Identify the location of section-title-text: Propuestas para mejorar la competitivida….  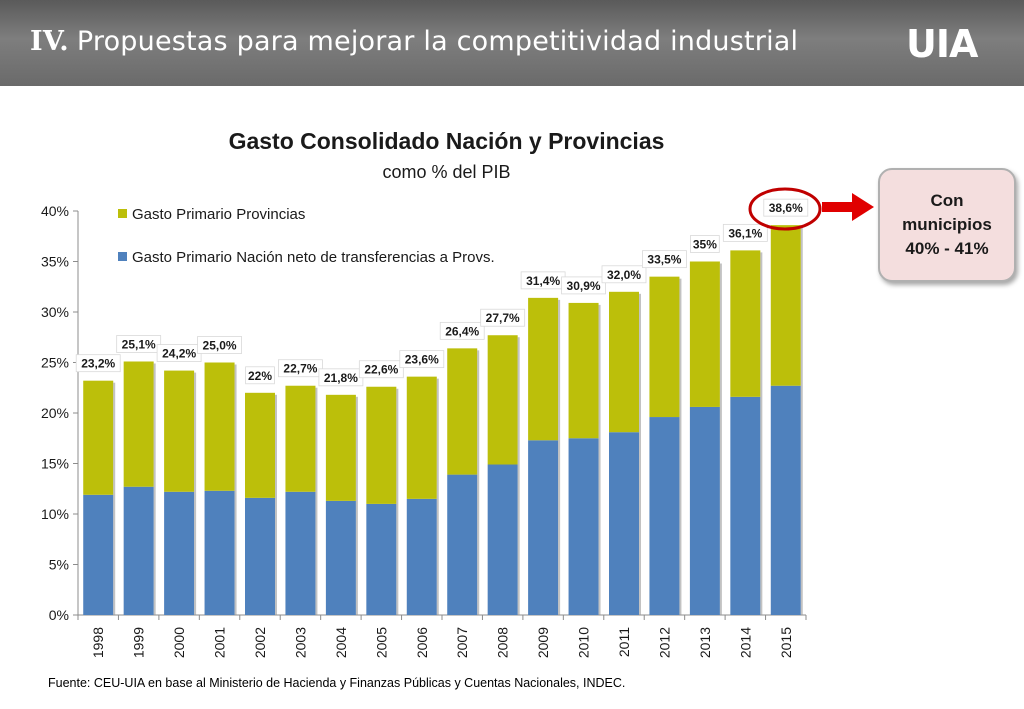
(437, 41).